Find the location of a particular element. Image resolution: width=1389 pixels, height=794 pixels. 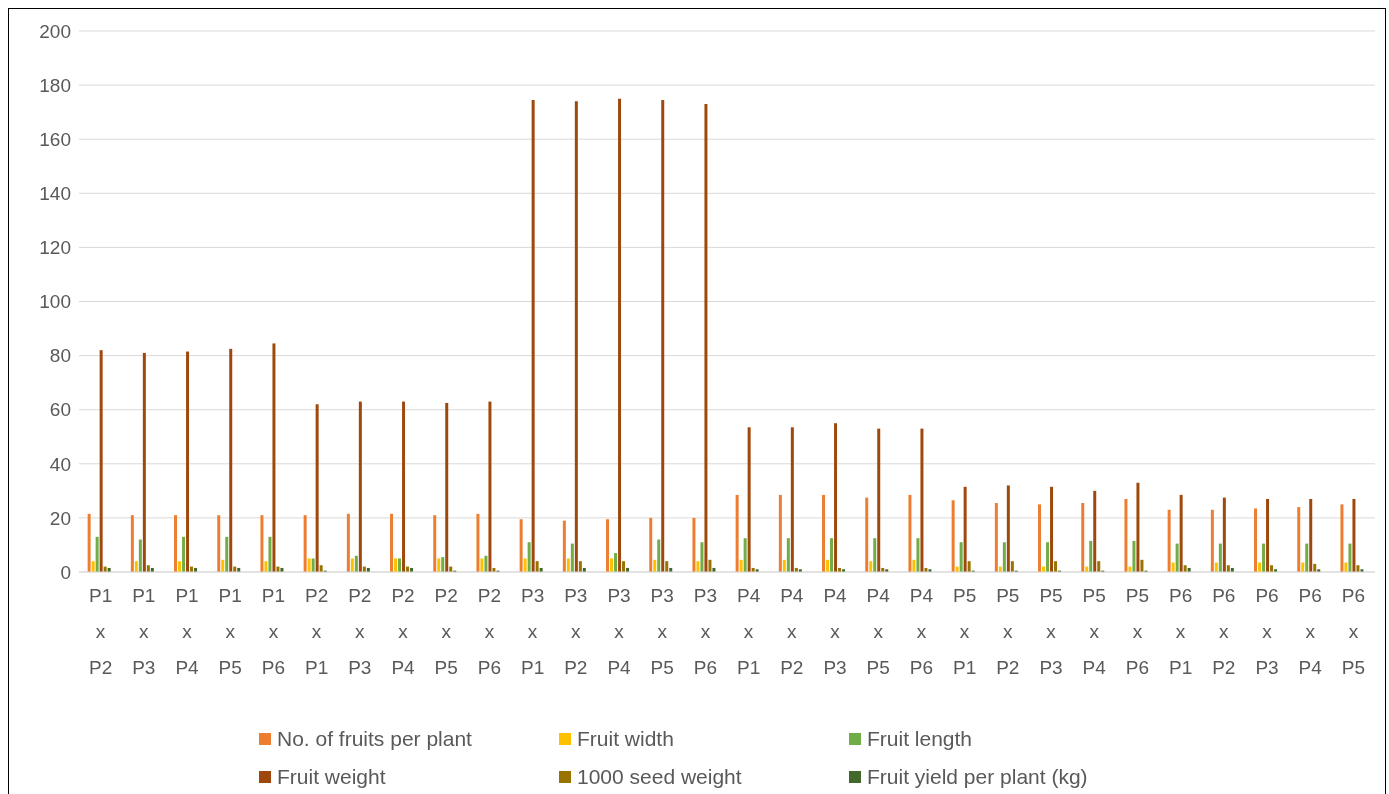

x-tick-label: P2 x P5 is located at coordinates (446, 631).